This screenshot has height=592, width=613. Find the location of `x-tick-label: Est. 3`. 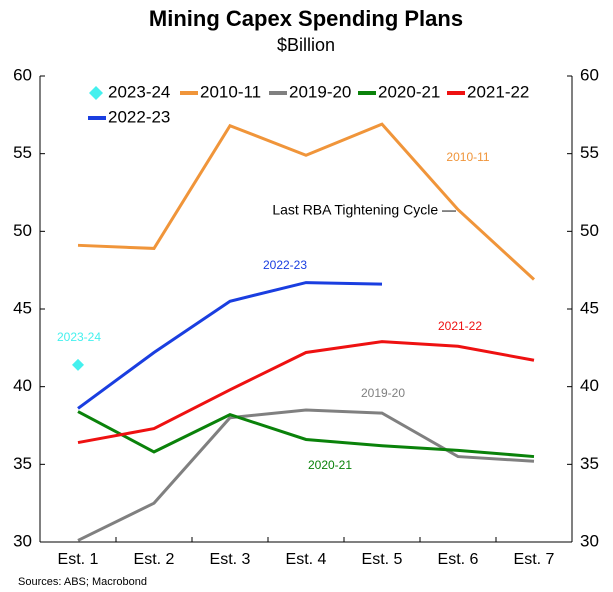

x-tick-label: Est. 3 is located at coordinates (230, 559).